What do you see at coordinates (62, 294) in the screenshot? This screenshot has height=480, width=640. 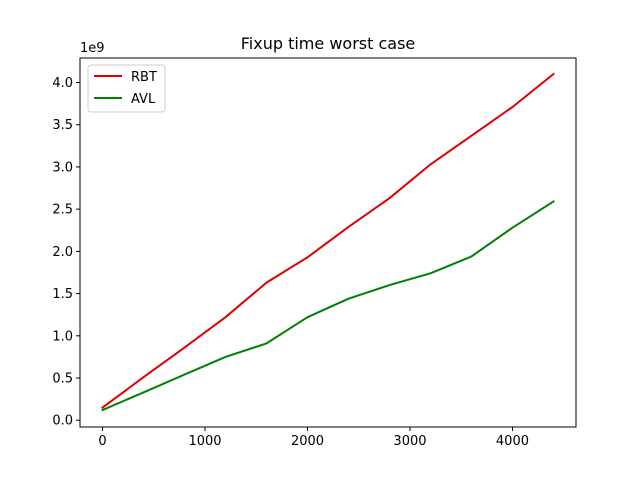 I see `y-tick-label: 1.5` at bounding box center [62, 294].